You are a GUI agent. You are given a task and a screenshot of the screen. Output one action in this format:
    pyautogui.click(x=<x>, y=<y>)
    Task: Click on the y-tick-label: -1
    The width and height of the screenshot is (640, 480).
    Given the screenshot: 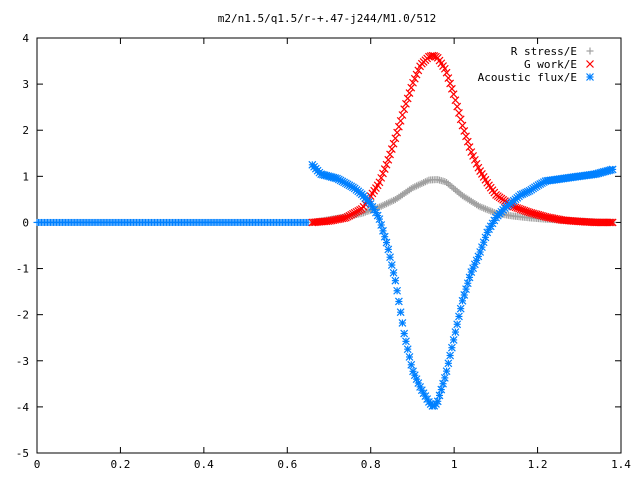 What is the action you would take?
    pyautogui.click(x=22, y=269)
    